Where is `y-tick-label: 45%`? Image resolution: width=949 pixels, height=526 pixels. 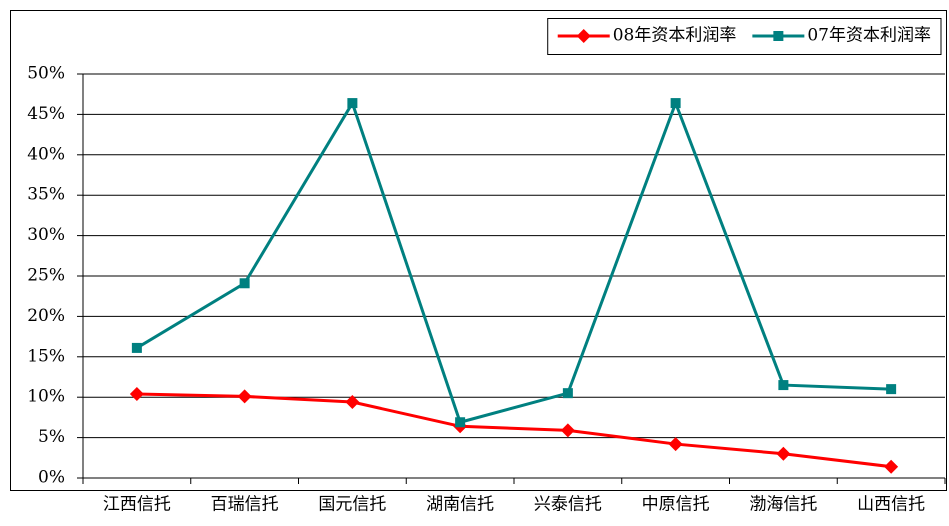 y-tick-label: 45% is located at coordinates (46, 114).